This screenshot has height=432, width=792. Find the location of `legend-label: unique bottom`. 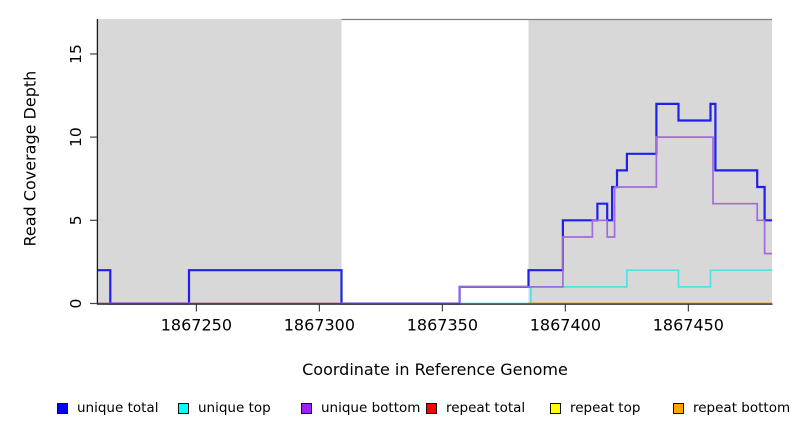

legend-label: unique bottom is located at coordinates (371, 408).